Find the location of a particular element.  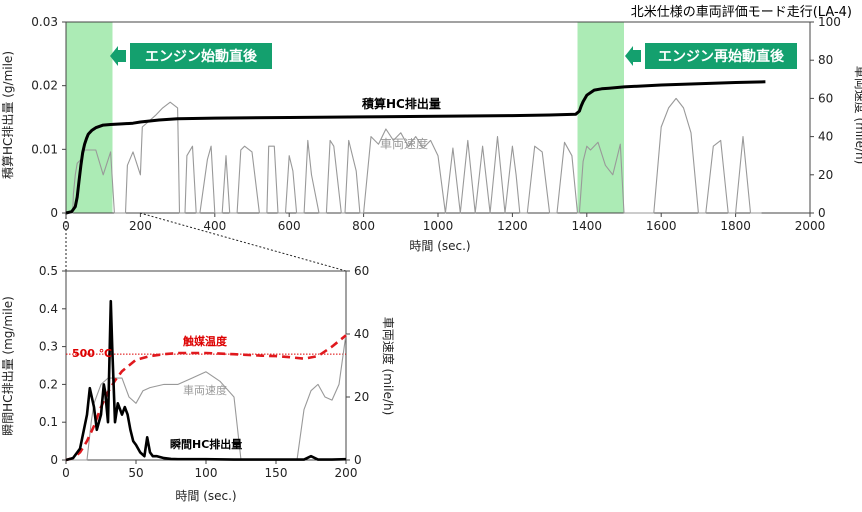

x-tick-label: 2000 is located at coordinates (810, 226).